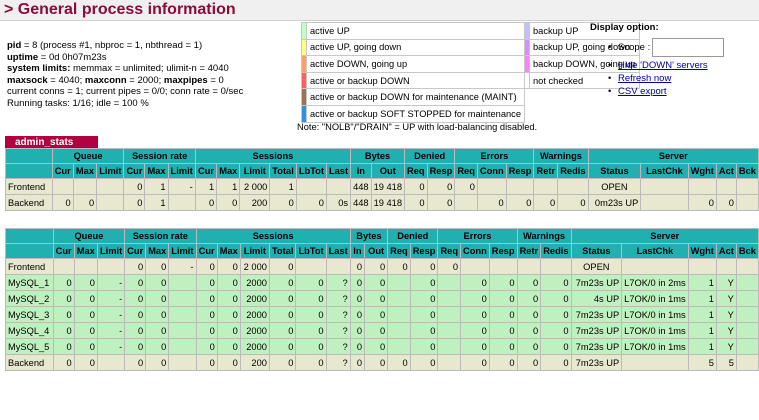  I want to click on page-header: > General process information, so click(379, 10).